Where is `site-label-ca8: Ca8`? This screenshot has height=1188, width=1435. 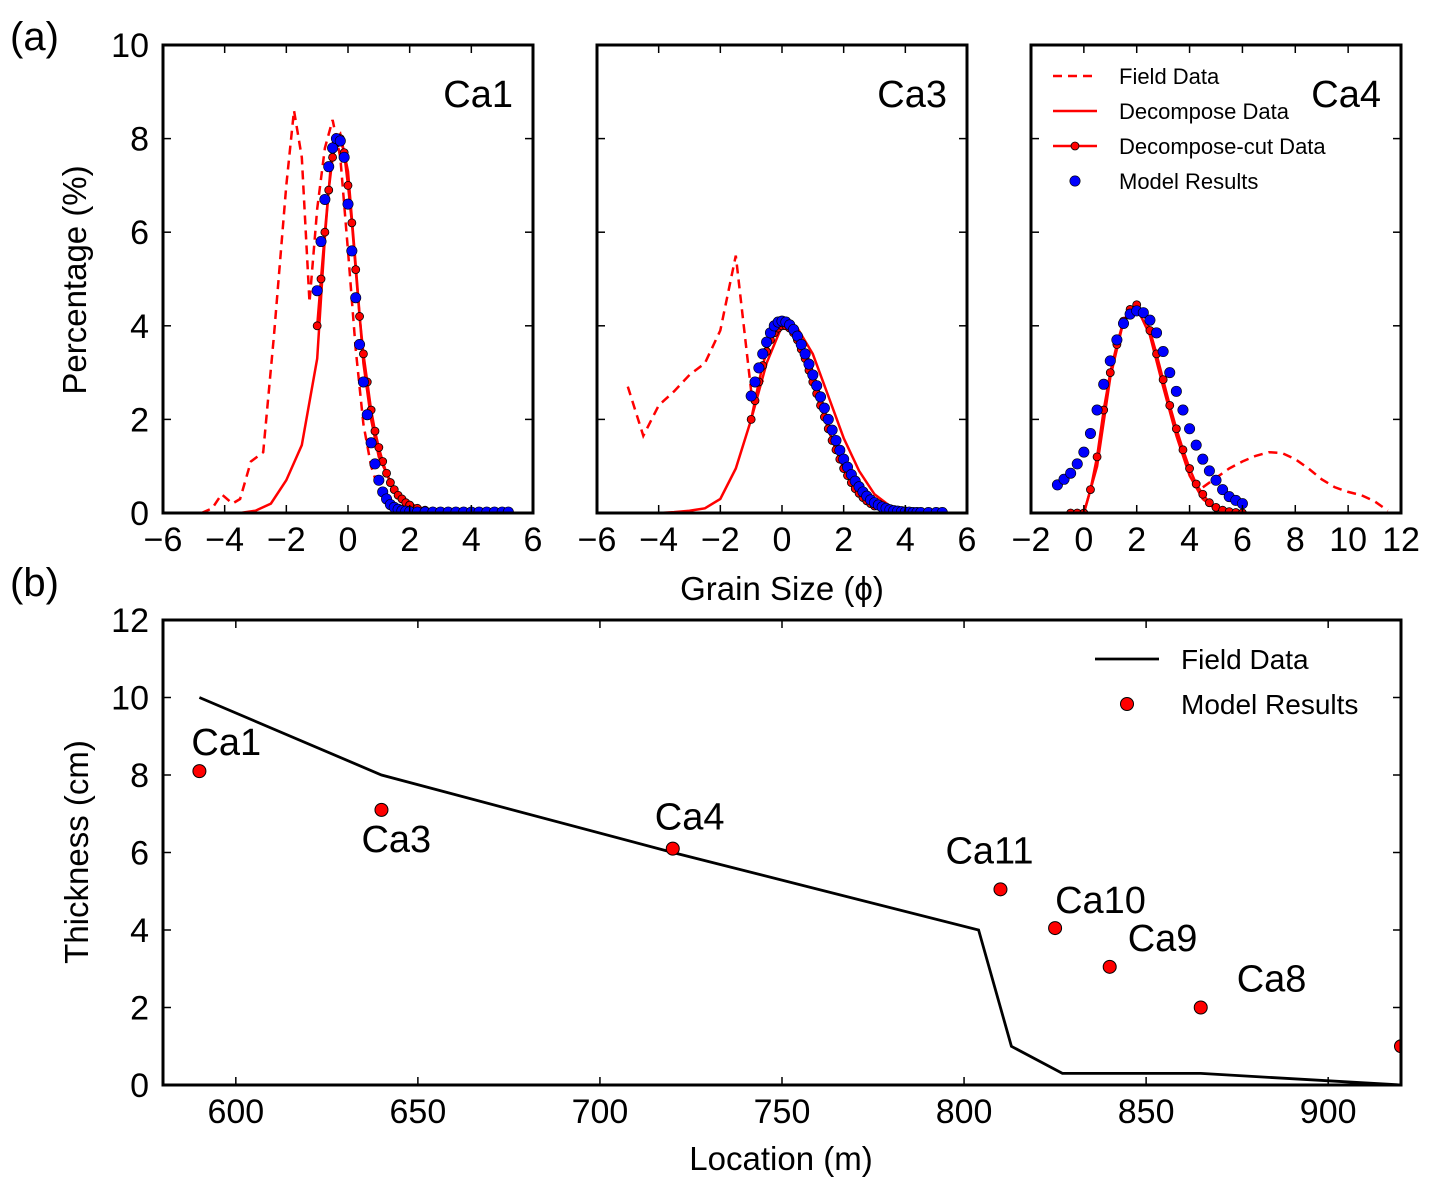 site-label-ca8: Ca8 is located at coordinates (1272, 980).